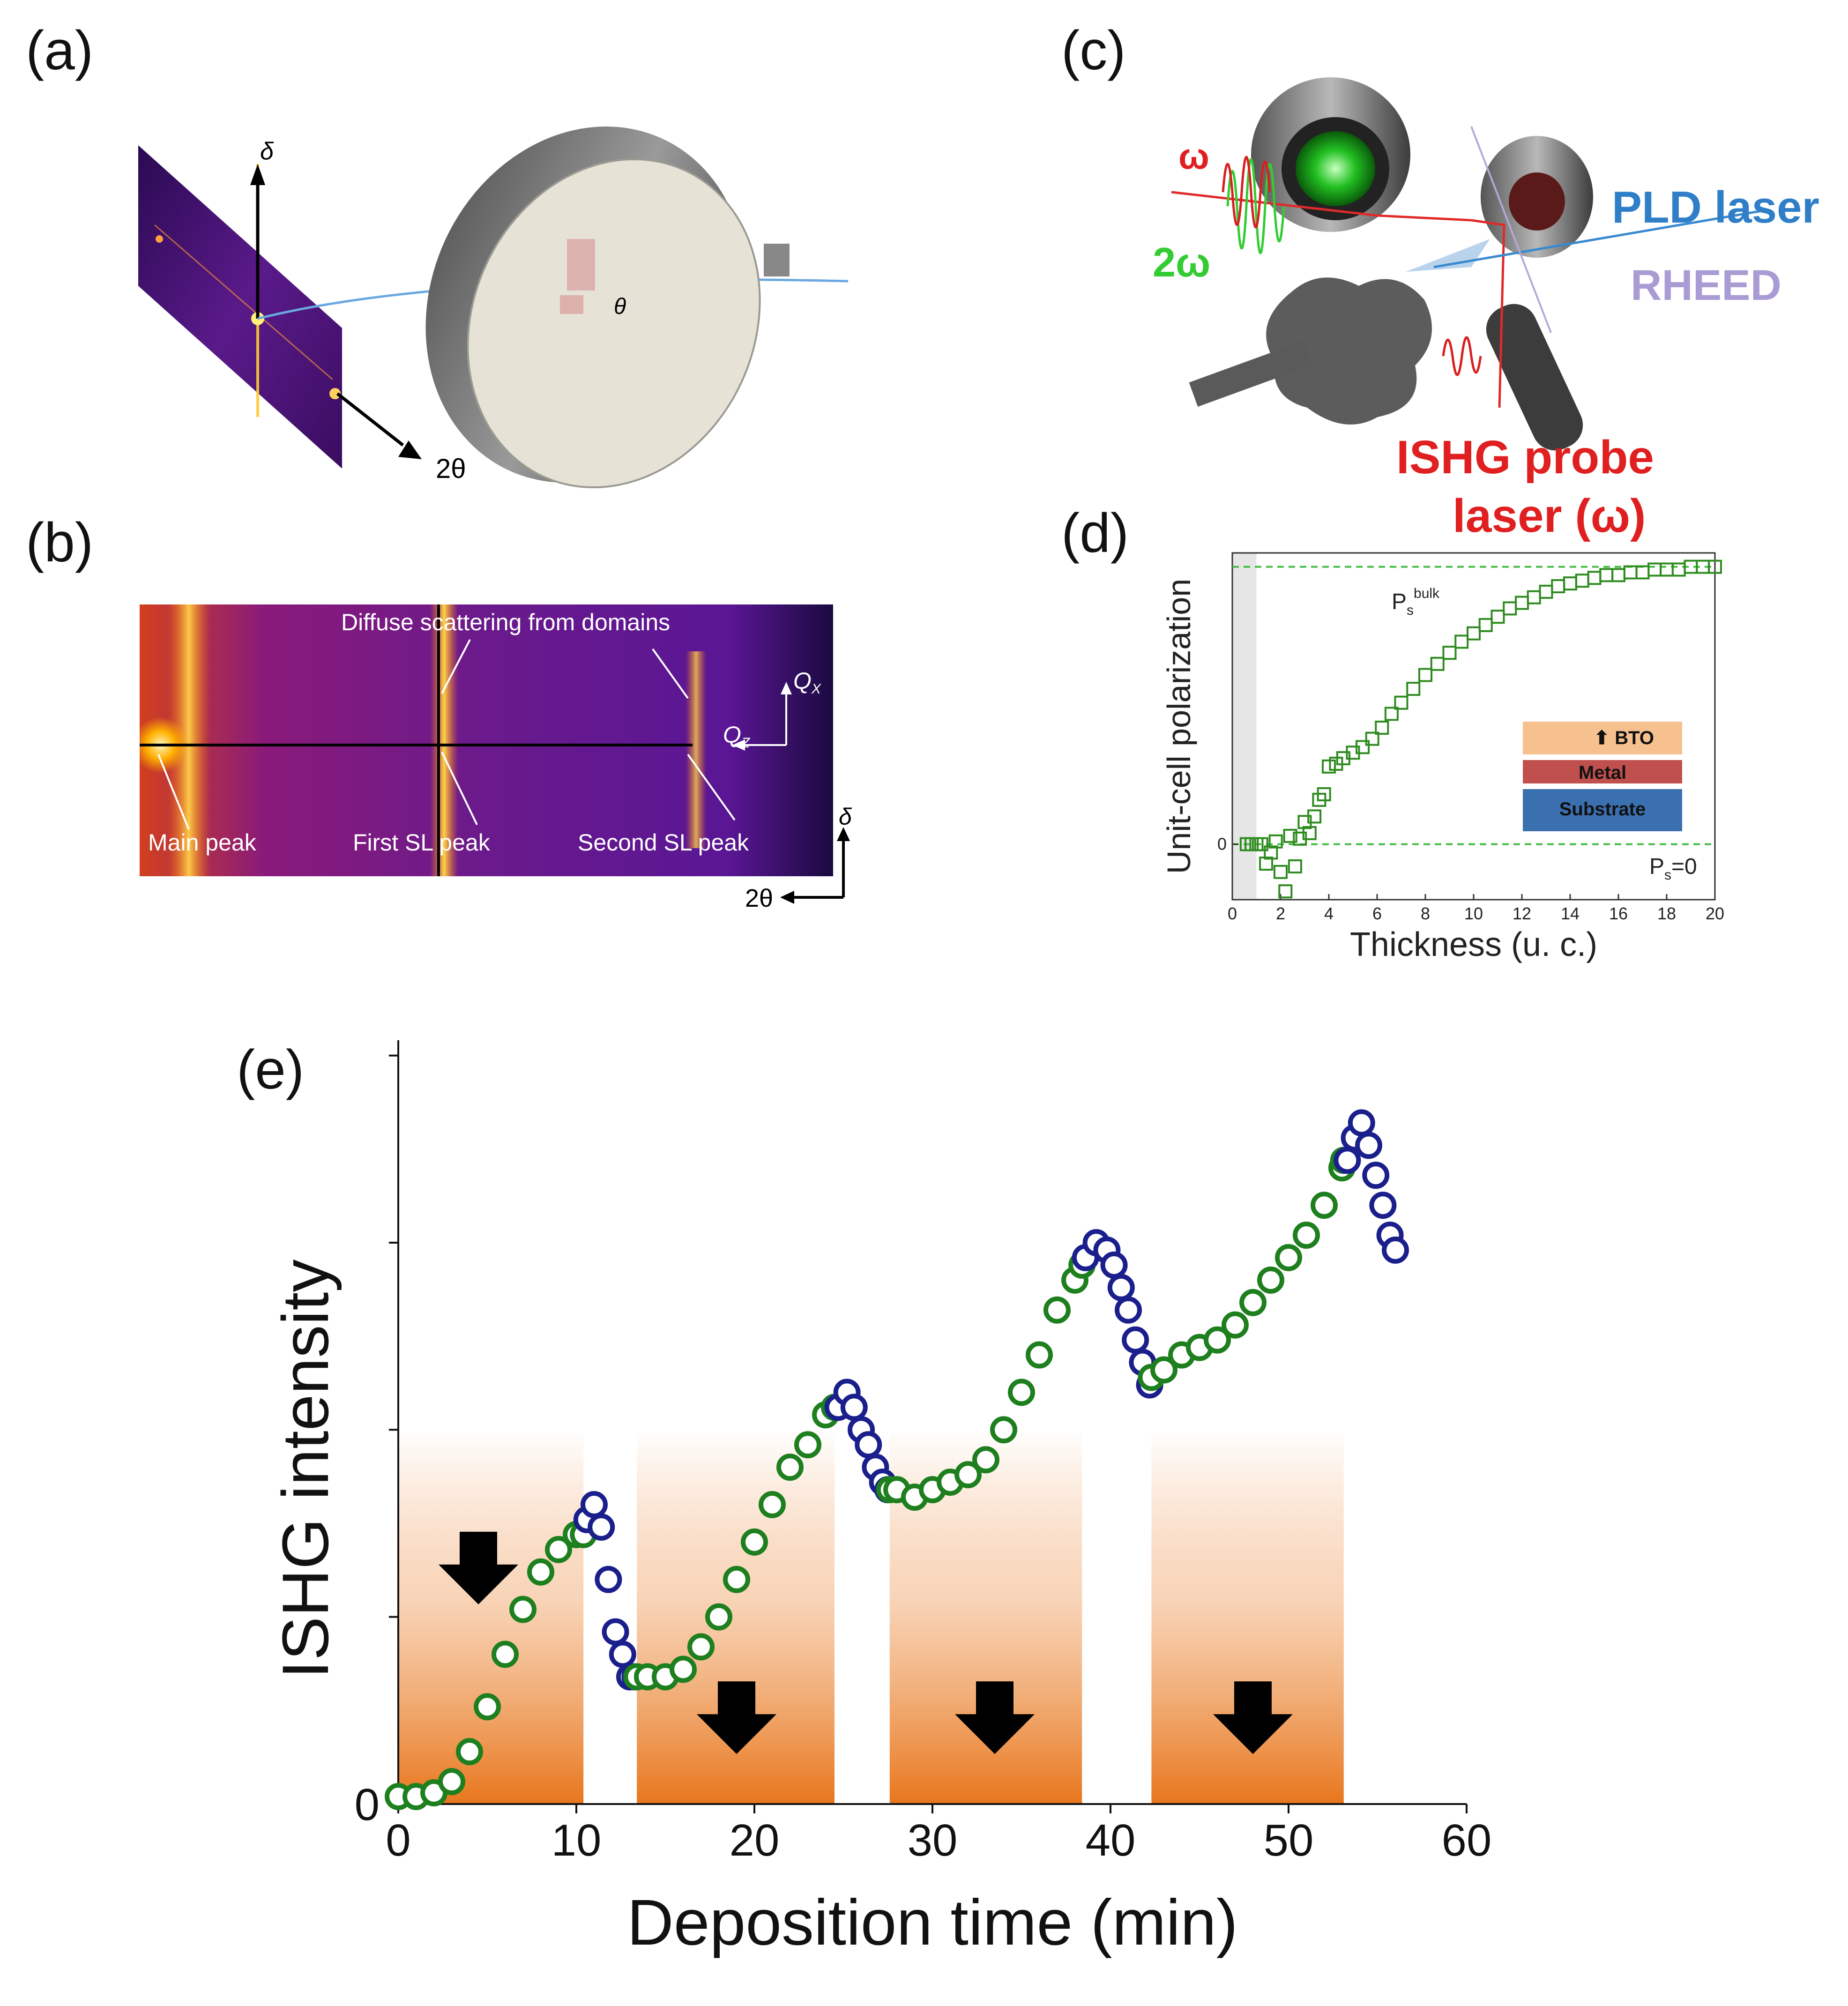  Describe the element at coordinates (202, 842) in the screenshot. I see `annotation-main-peak: Main peak` at that location.